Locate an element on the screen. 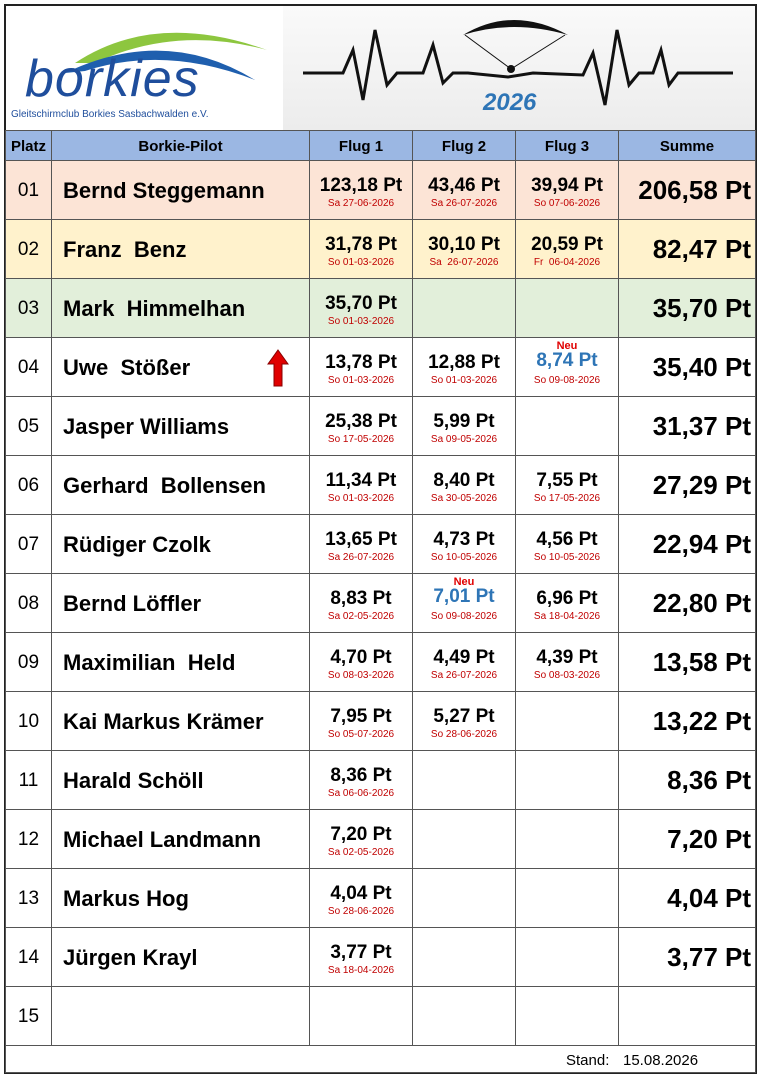 The height and width of the screenshot is (1077, 761). flight-date: Sa 18-04-2026 is located at coordinates (567, 616).